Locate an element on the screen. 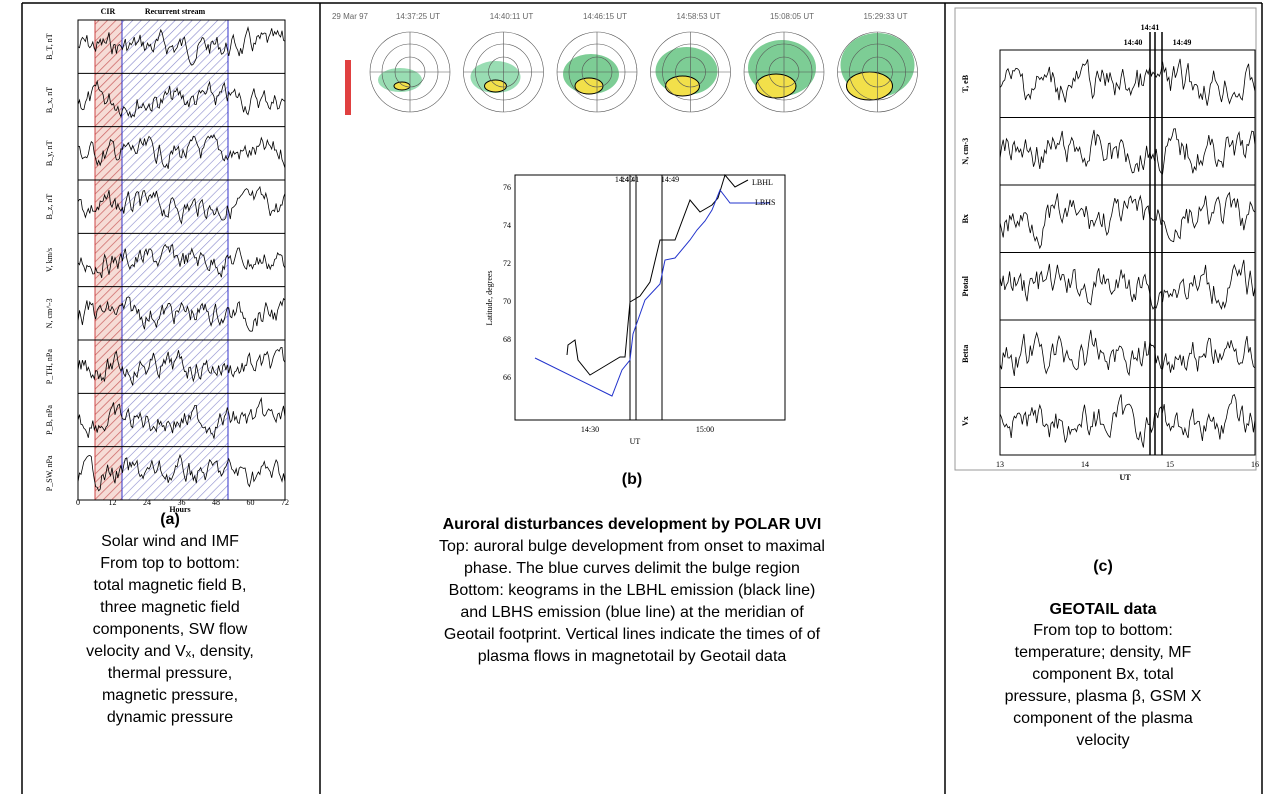 This screenshot has height=794, width=1283. y-axis-label: B_x, nT is located at coordinates (49, 100).